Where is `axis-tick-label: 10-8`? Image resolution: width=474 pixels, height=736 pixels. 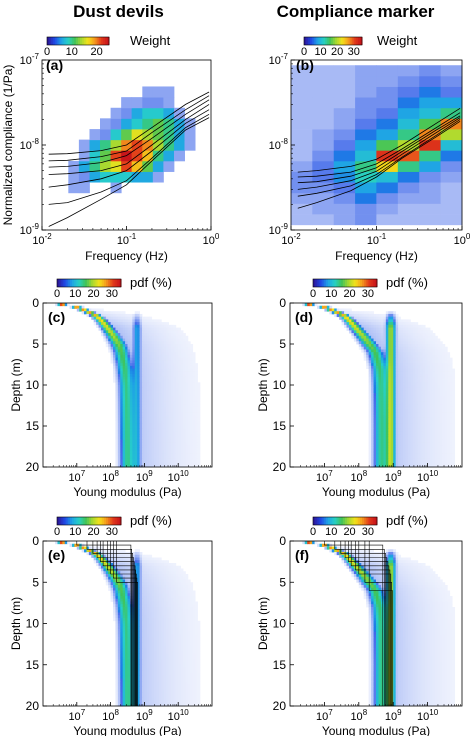
axis-tick-label: 10-8 is located at coordinates (279, 144).